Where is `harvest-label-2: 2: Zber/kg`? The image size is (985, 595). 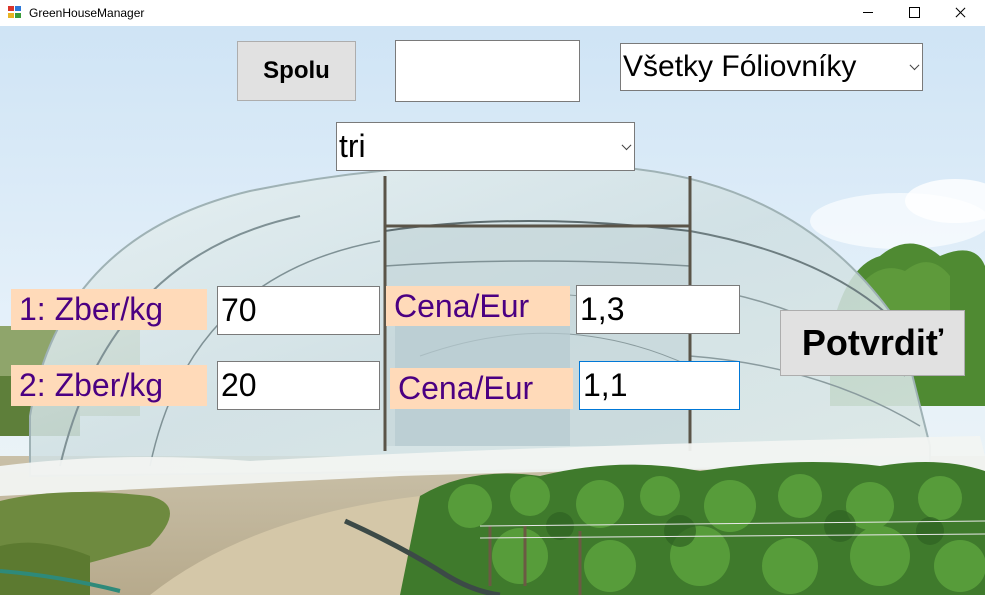
harvest-label-2: 2: Zber/kg is located at coordinates (109, 385).